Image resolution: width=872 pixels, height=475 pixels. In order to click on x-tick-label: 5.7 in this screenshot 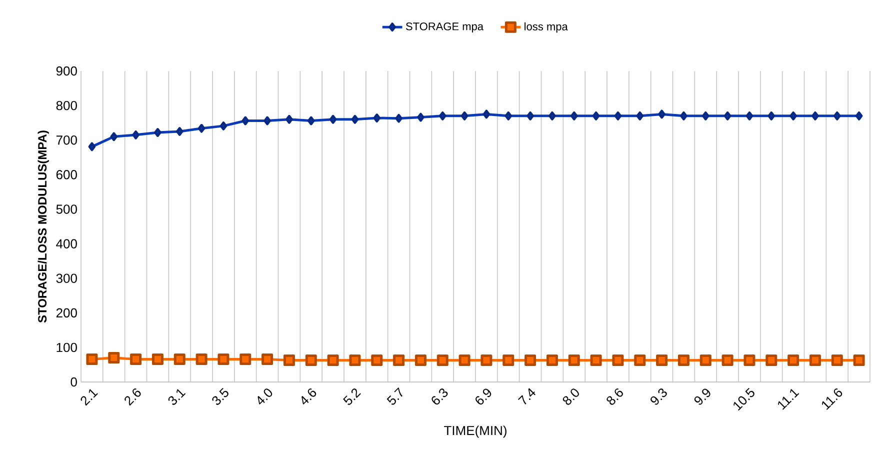, I will do `click(394, 396)`.